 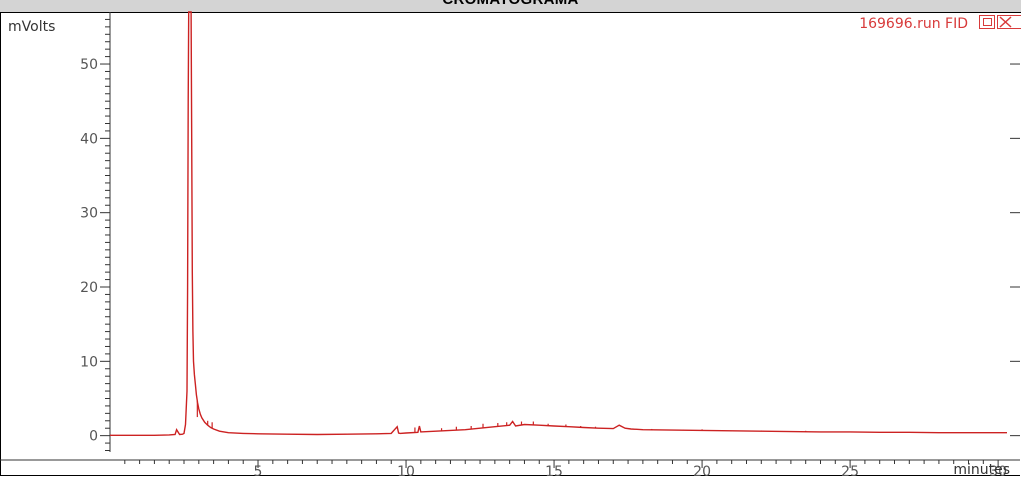 I want to click on close-icon, so click(x=1009, y=22).